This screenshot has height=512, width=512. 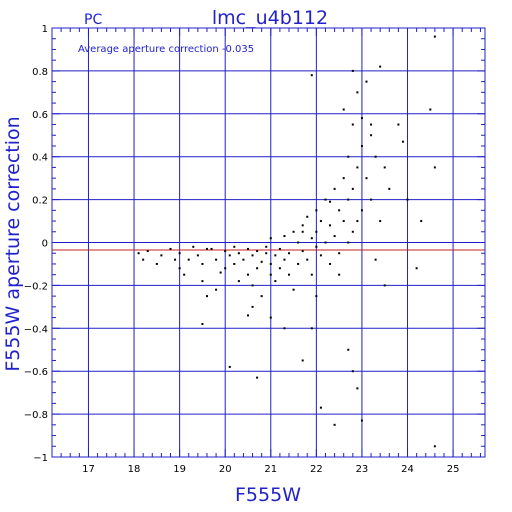 What do you see at coordinates (45, 244) in the screenshot?
I see `y-tick-label: 0` at bounding box center [45, 244].